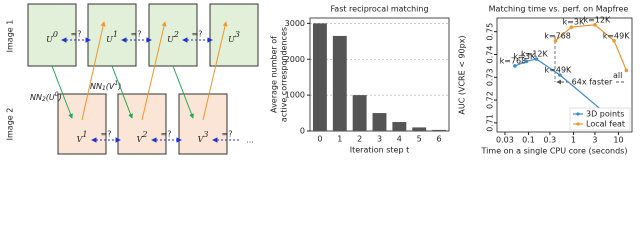 The image size is (640, 240). Describe the element at coordinates (274, 74) in the screenshot. I see `y-axis-label: Average number of` at that location.